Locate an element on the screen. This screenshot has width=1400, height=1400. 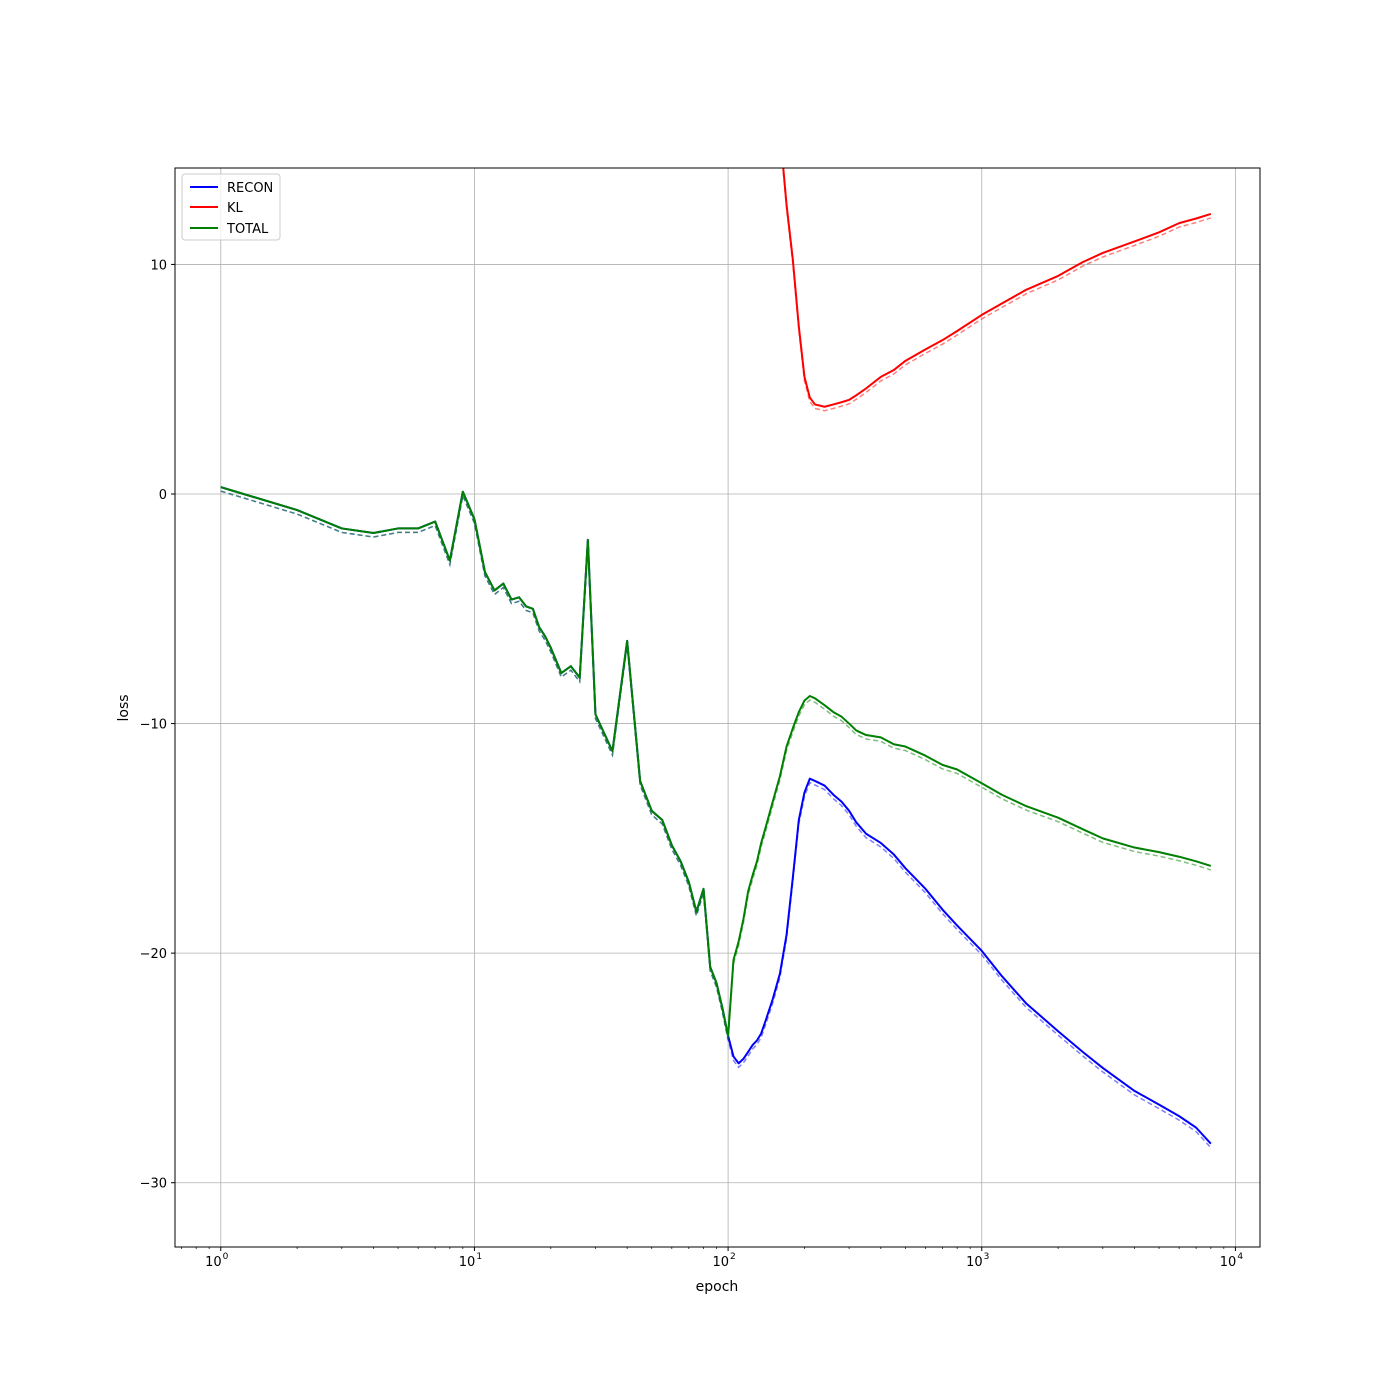
x-tick-exponent: 1 is located at coordinates (479, 1257).